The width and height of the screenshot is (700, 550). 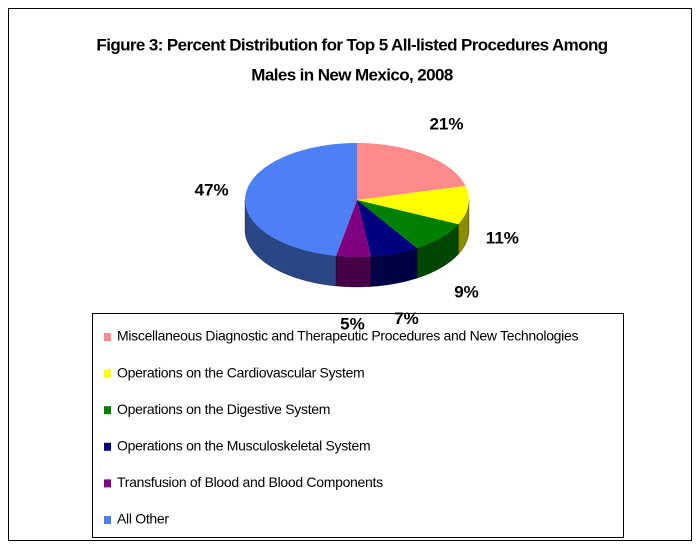 What do you see at coordinates (143, 519) in the screenshot?
I see `legend-label: All Other` at bounding box center [143, 519].